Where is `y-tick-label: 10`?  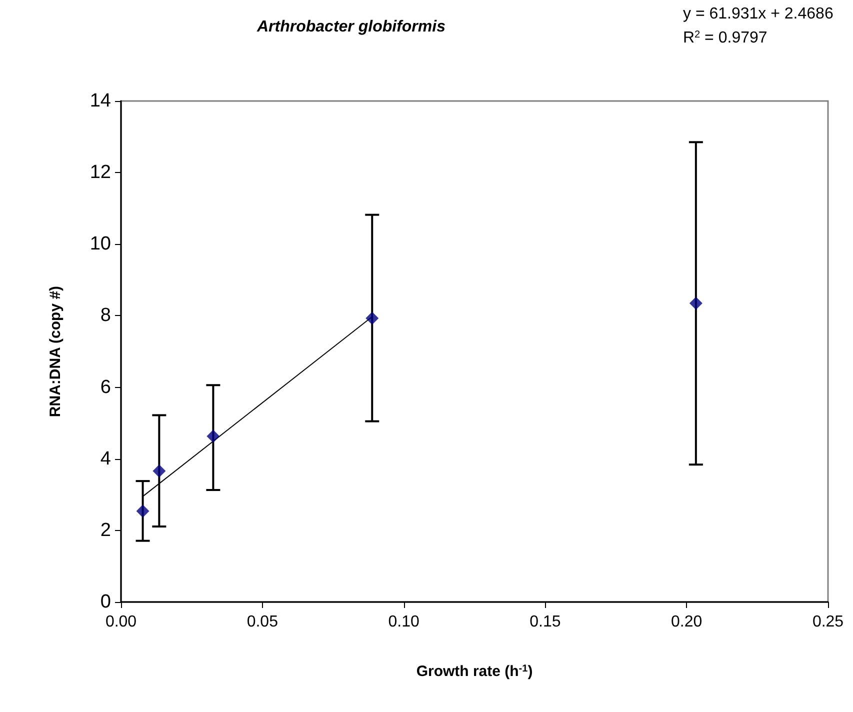
y-tick-label: 10 is located at coordinates (100, 244).